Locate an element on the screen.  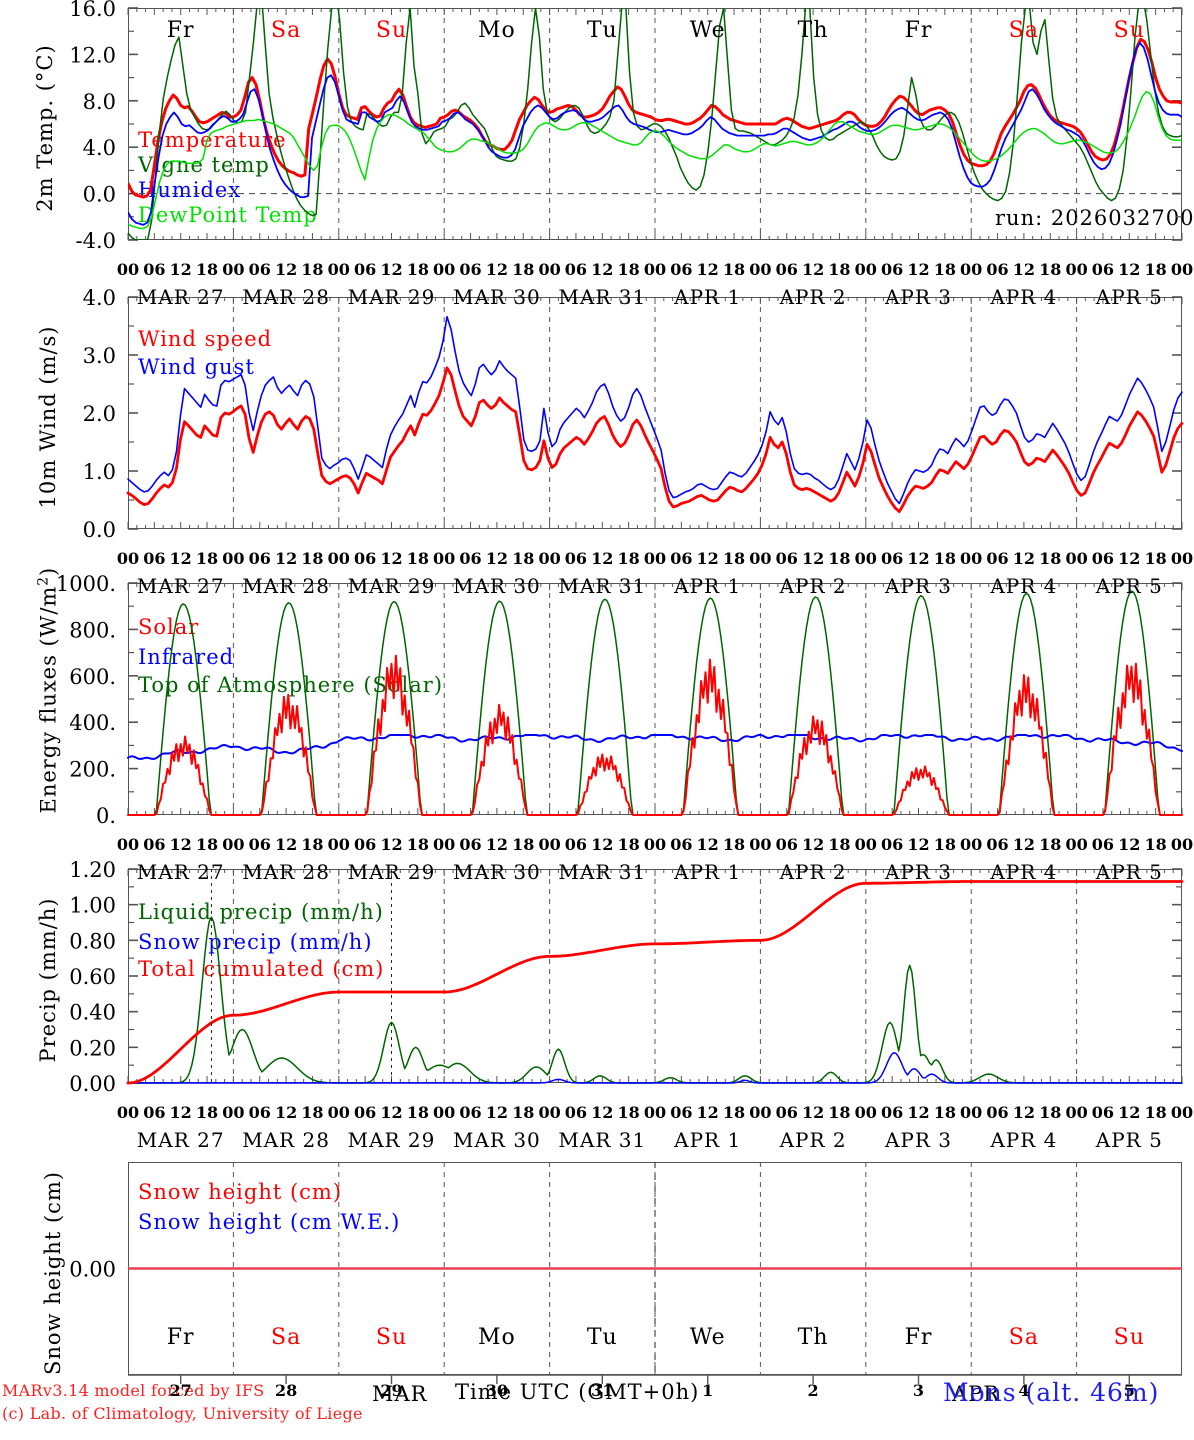
svg-text: 3.0 is located at coordinates (99, 356).